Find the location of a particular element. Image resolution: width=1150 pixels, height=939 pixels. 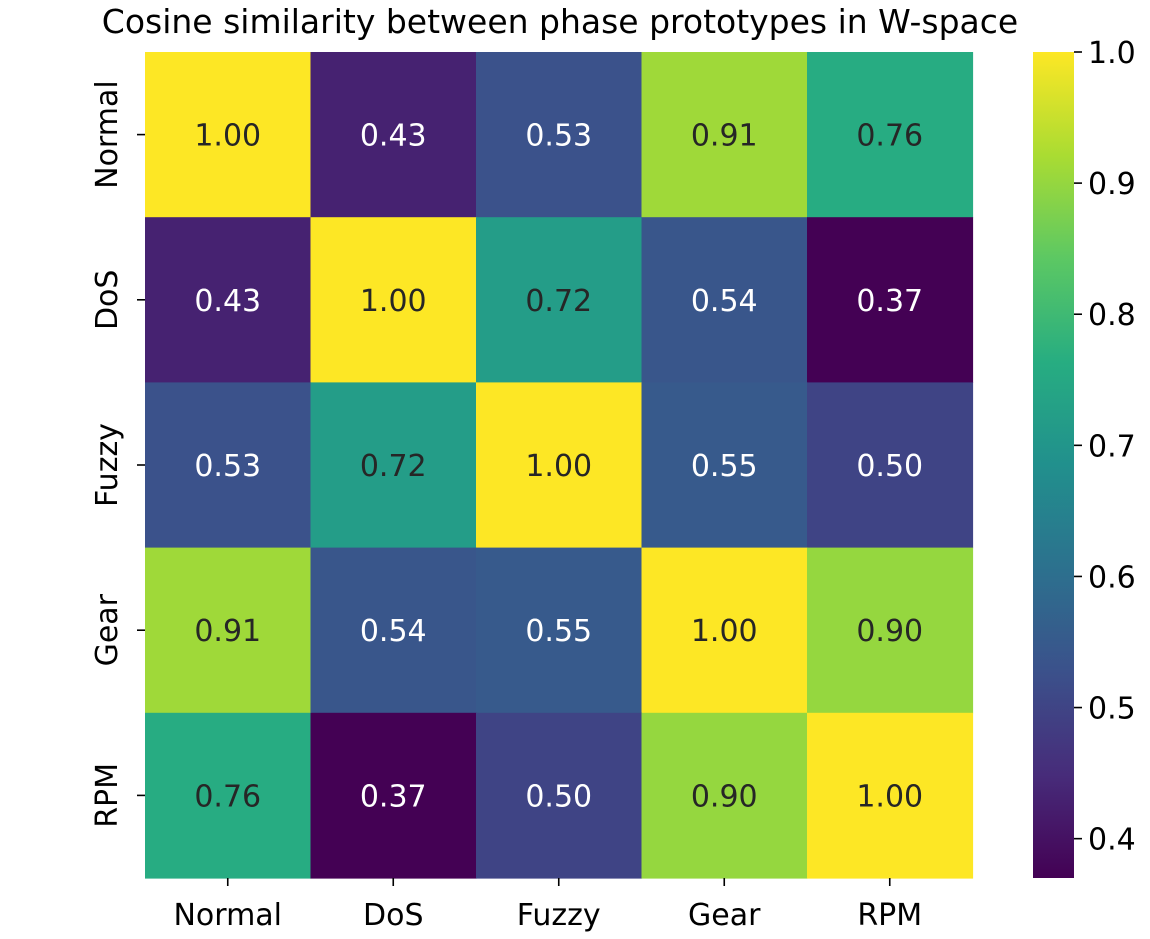

x-tick-label: Fuzzy is located at coordinates (559, 915).